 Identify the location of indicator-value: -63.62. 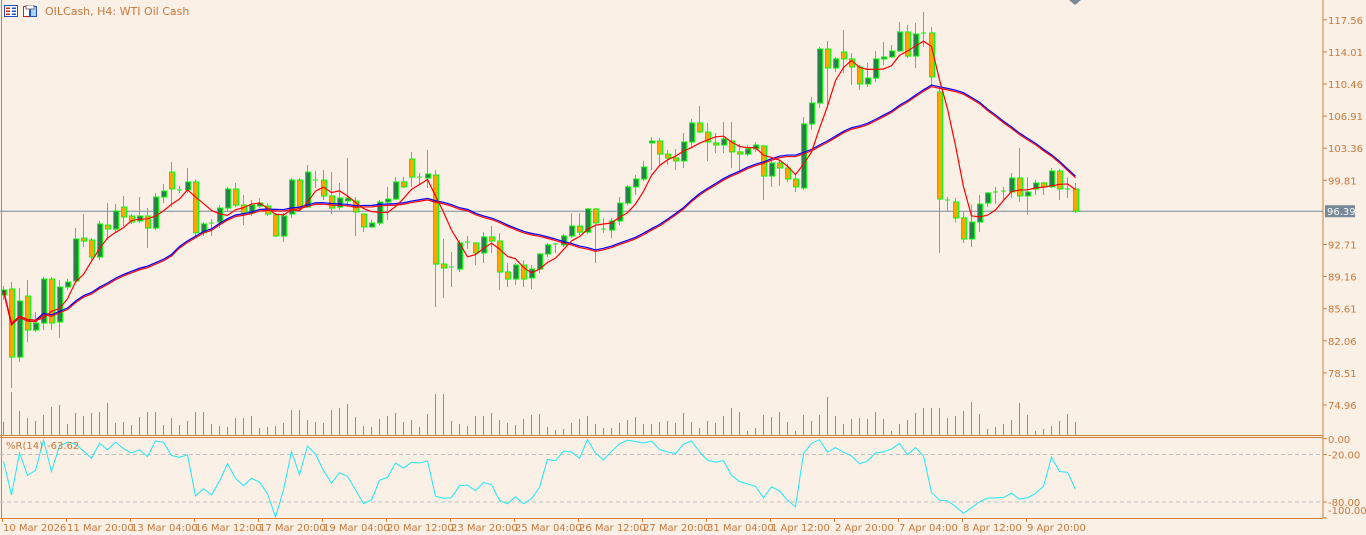
(63, 446).